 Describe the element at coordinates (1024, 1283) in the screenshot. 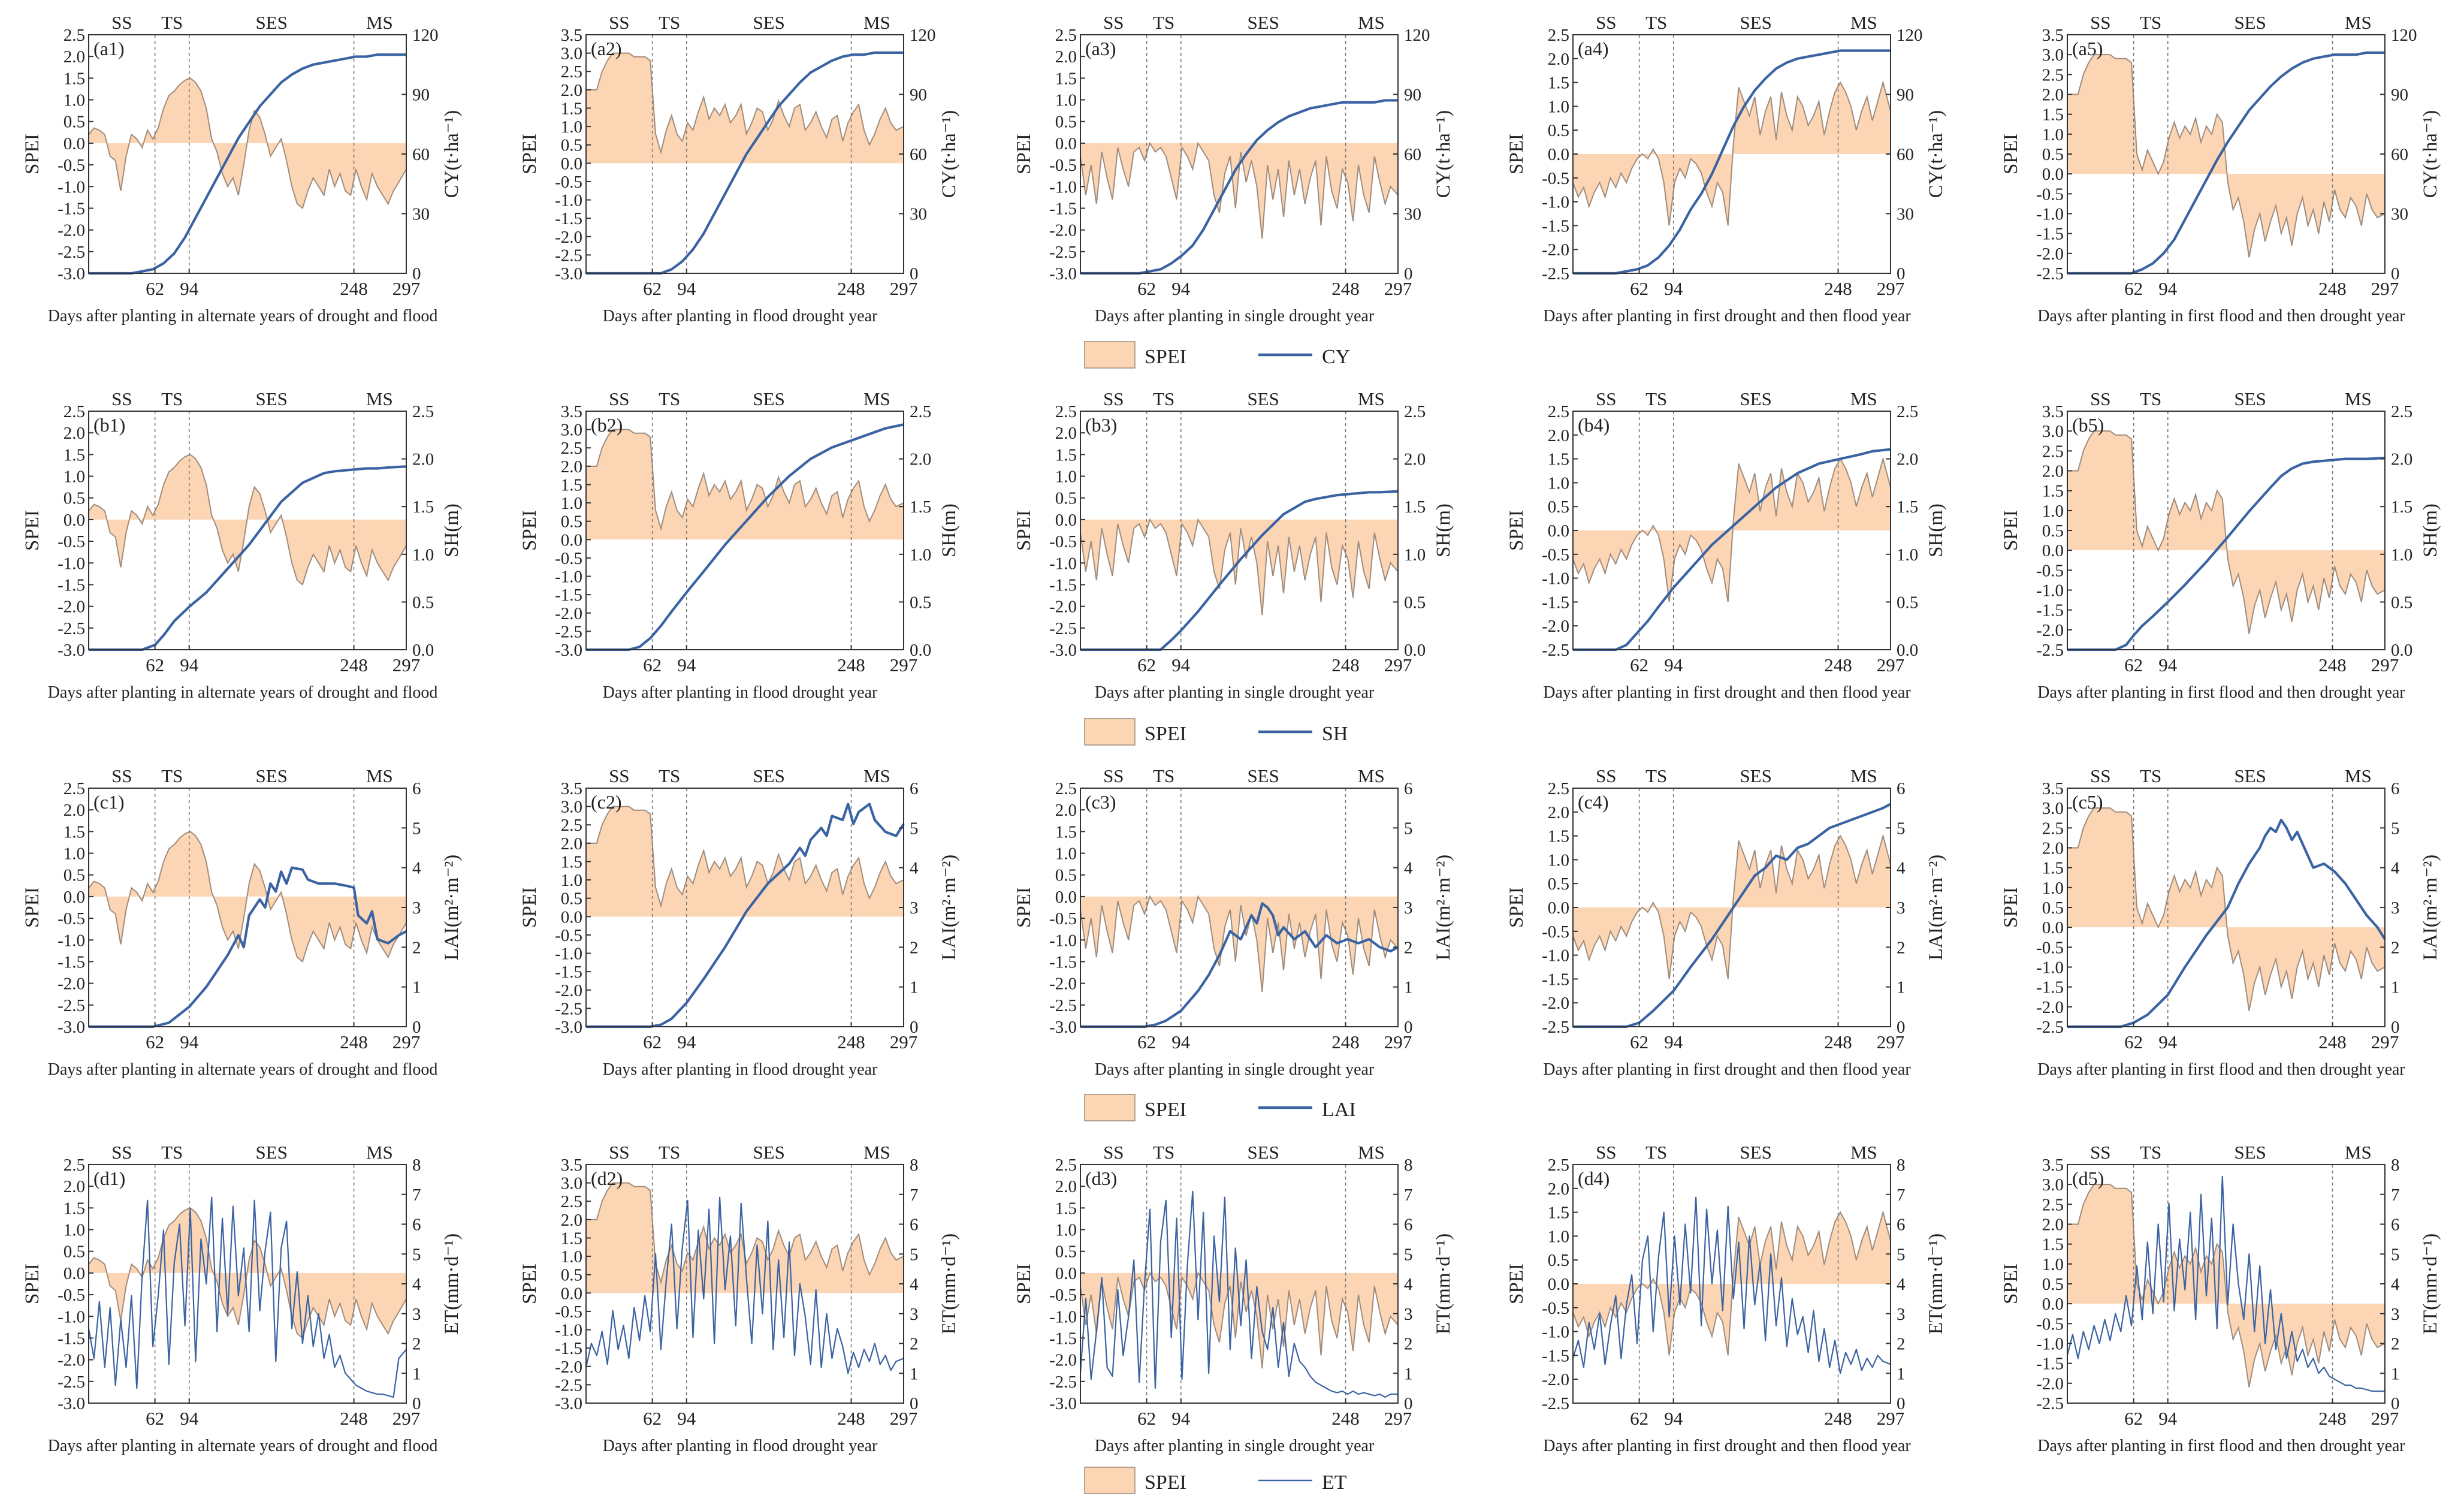

I see `left-axis-title: SPEI` at that location.